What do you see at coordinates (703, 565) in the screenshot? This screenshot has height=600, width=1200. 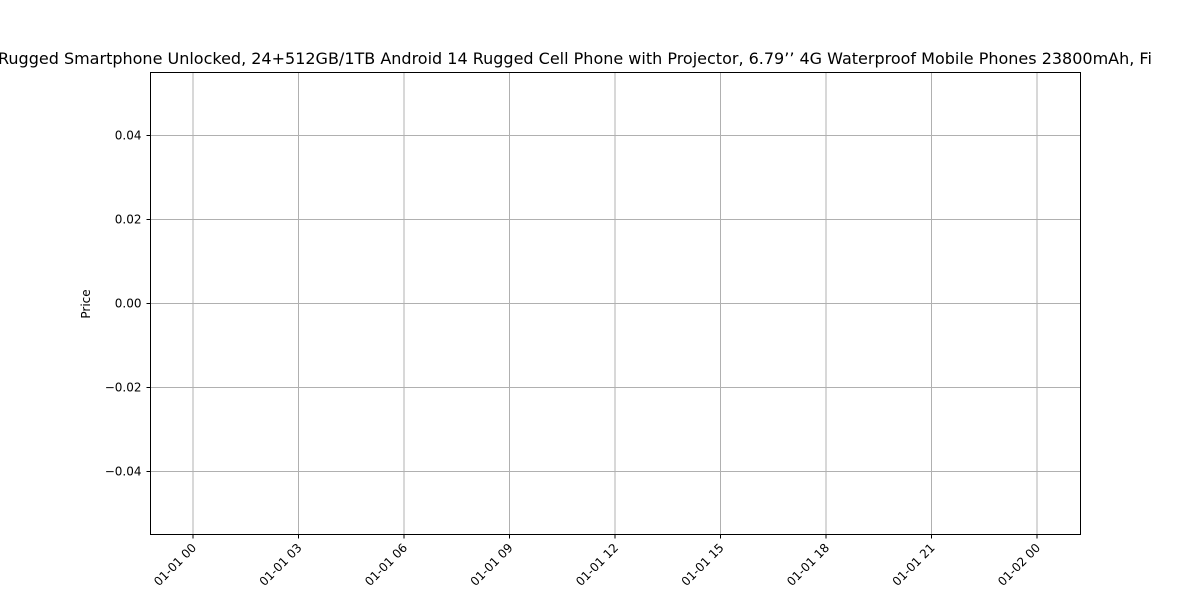 I see `x-tick-label: 01-01 15` at bounding box center [703, 565].